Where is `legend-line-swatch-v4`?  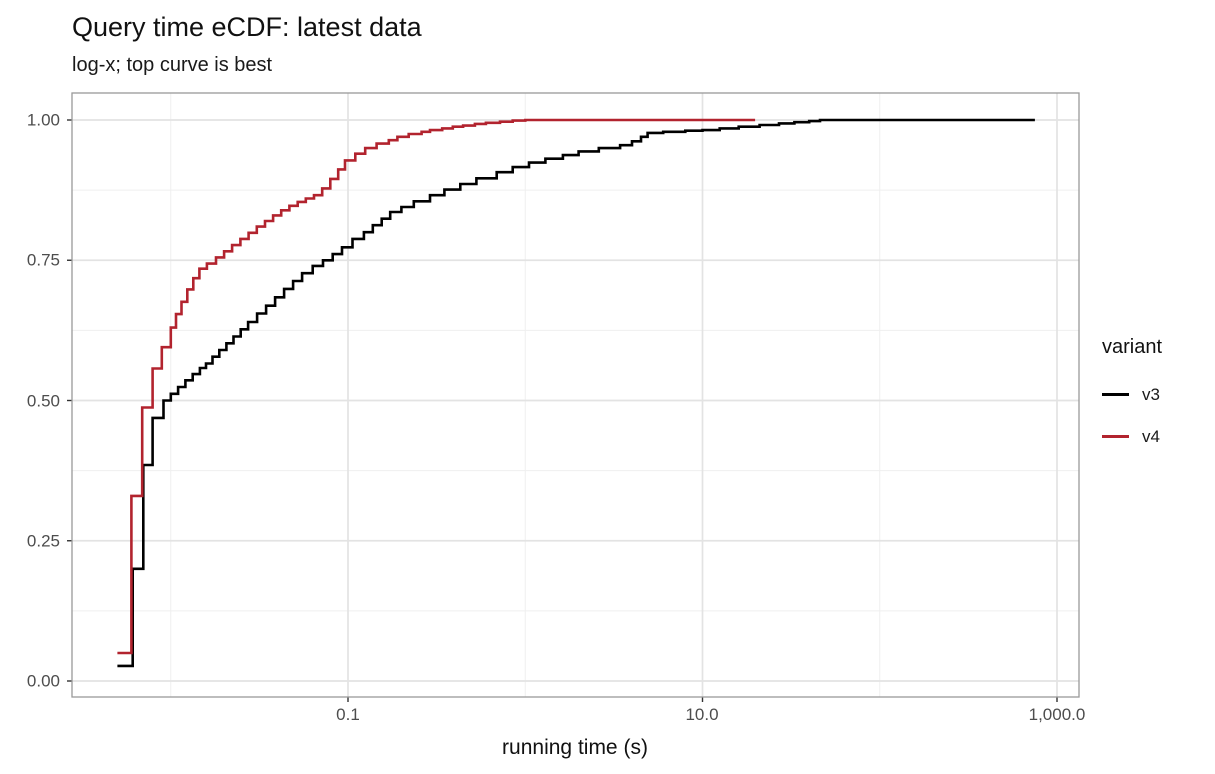 legend-line-swatch-v4 is located at coordinates (1115, 436).